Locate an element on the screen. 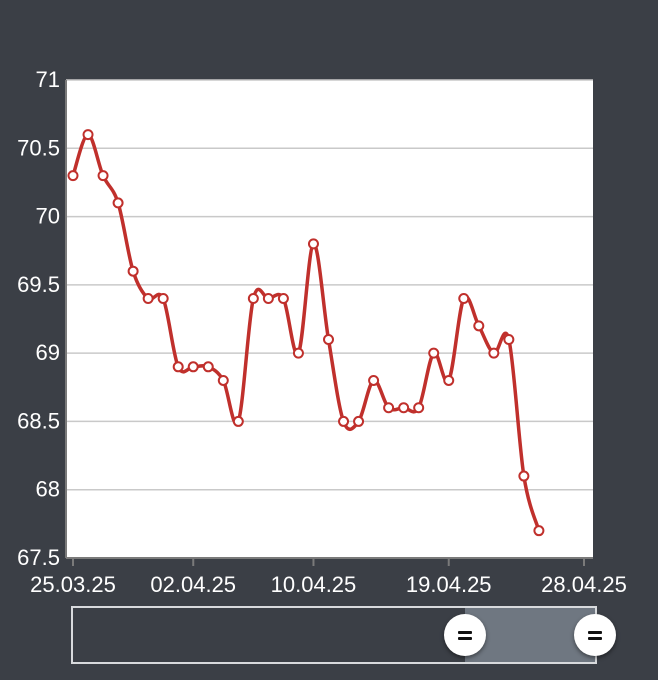  x-tick-label: 02.04.25 is located at coordinates (193, 584).